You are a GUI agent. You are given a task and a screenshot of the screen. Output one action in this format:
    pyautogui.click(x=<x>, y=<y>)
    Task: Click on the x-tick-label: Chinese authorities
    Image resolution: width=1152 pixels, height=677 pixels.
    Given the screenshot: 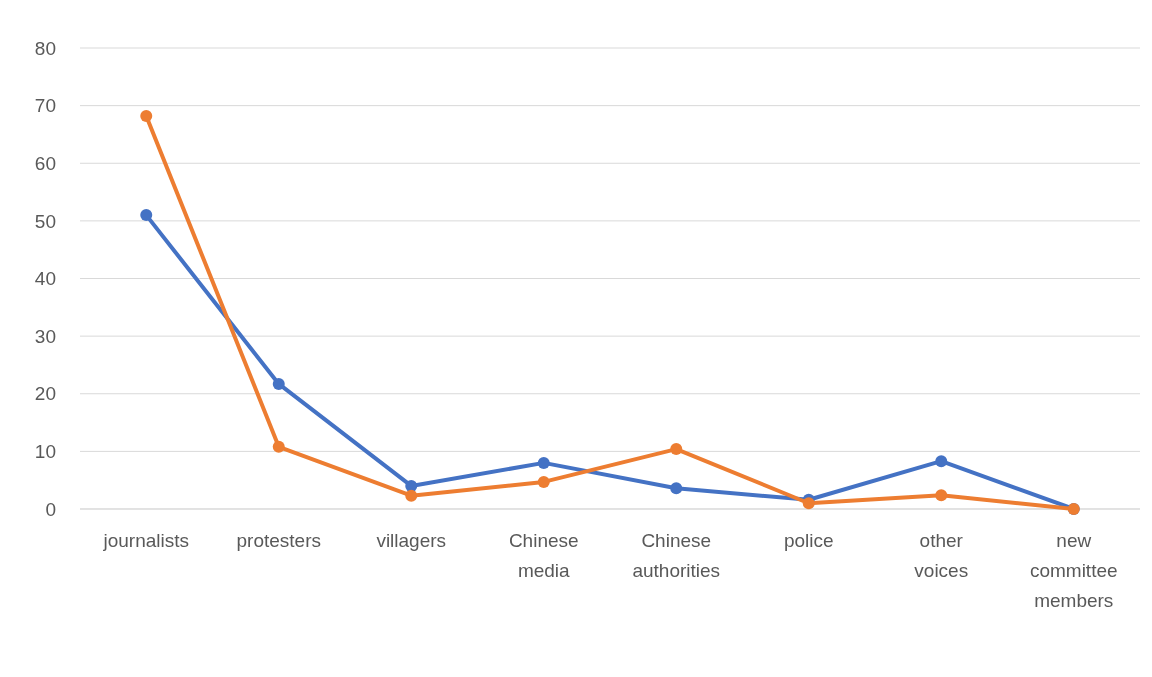 What is the action you would take?
    pyautogui.click(x=676, y=555)
    